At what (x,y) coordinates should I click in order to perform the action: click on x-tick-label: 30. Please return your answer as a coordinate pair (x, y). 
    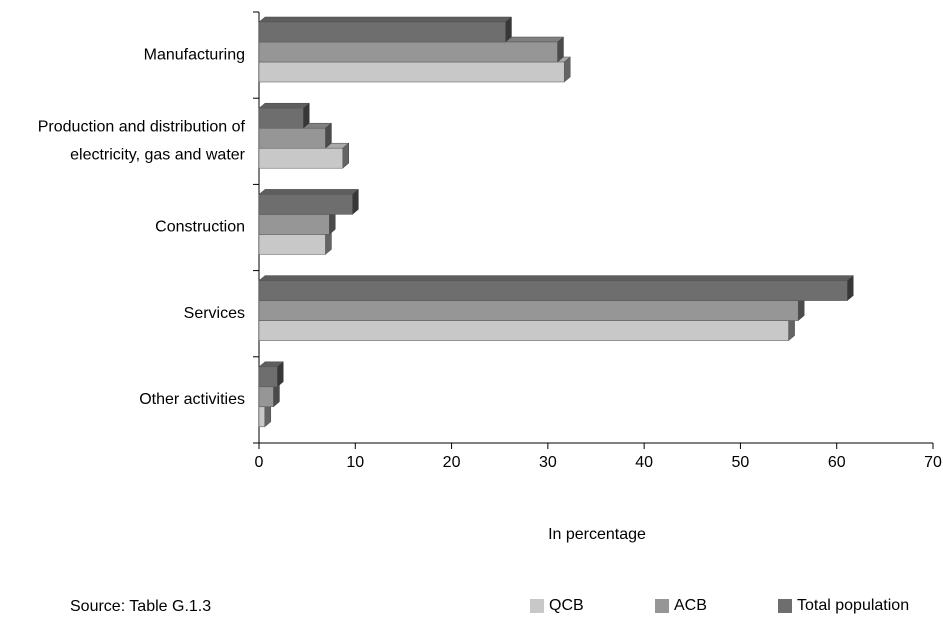
    Looking at the image, I should click on (548, 462).